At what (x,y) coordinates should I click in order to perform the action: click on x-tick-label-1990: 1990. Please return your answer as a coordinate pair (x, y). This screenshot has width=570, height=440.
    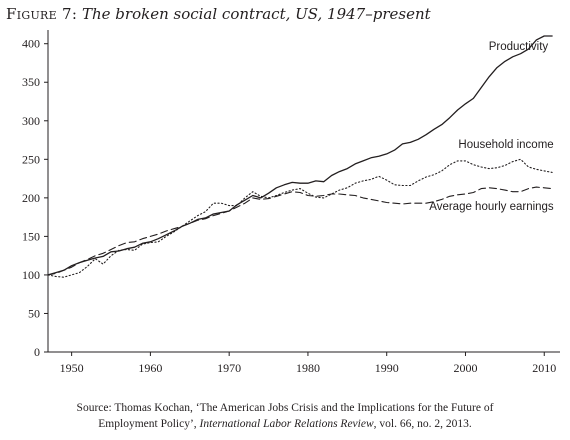
    Looking at the image, I should click on (387, 368).